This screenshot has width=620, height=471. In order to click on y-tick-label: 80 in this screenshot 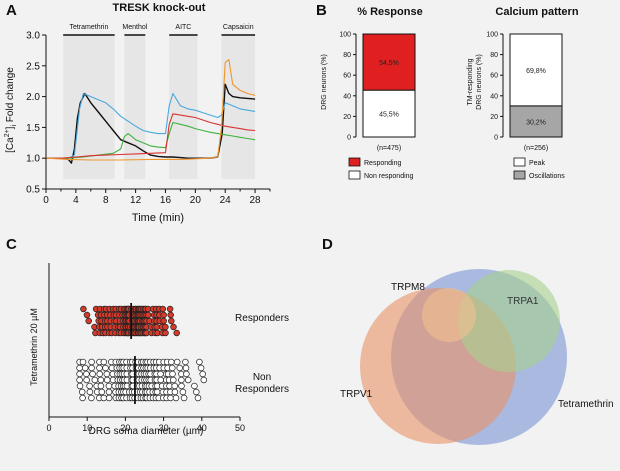, I will do `click(494, 55)`.